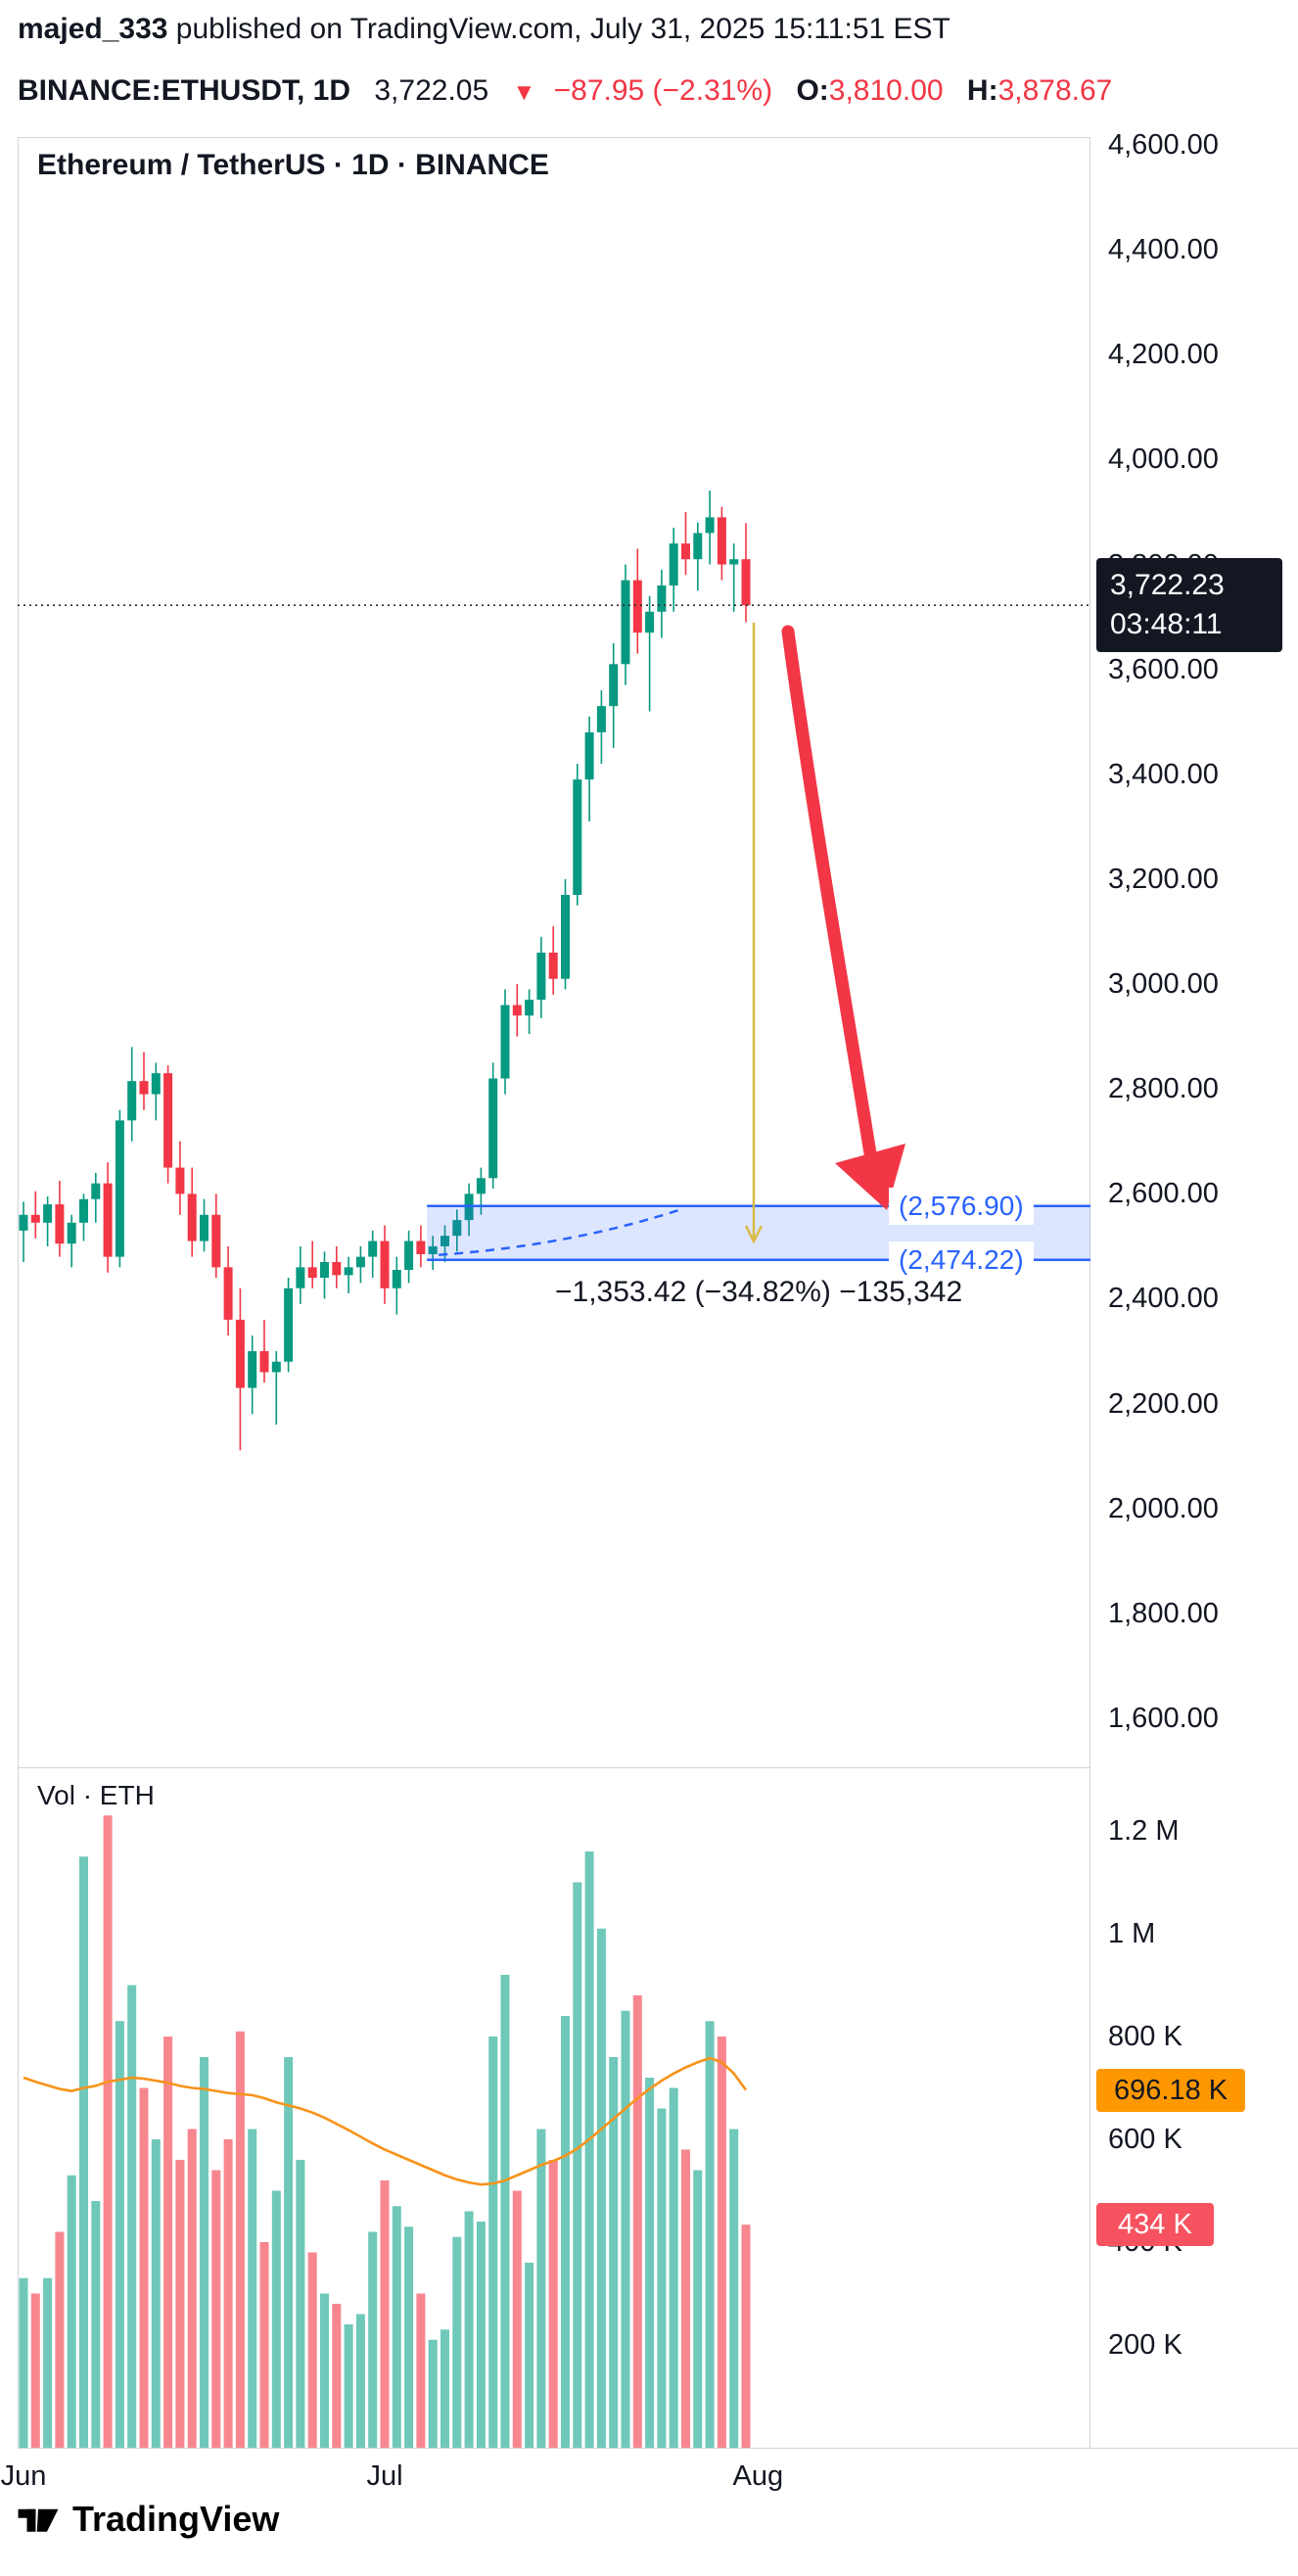  What do you see at coordinates (1163, 1194) in the screenshot?
I see `price-tick: 2,600.00` at bounding box center [1163, 1194].